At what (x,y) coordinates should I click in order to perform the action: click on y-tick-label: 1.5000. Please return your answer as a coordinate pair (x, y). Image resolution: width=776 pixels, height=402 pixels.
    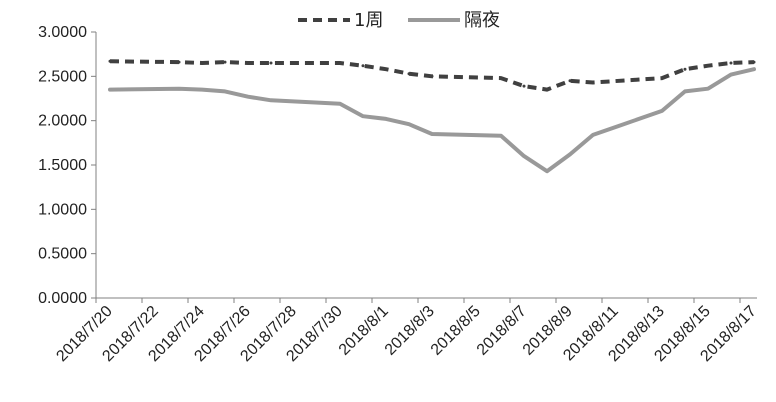
    Looking at the image, I should click on (62, 165).